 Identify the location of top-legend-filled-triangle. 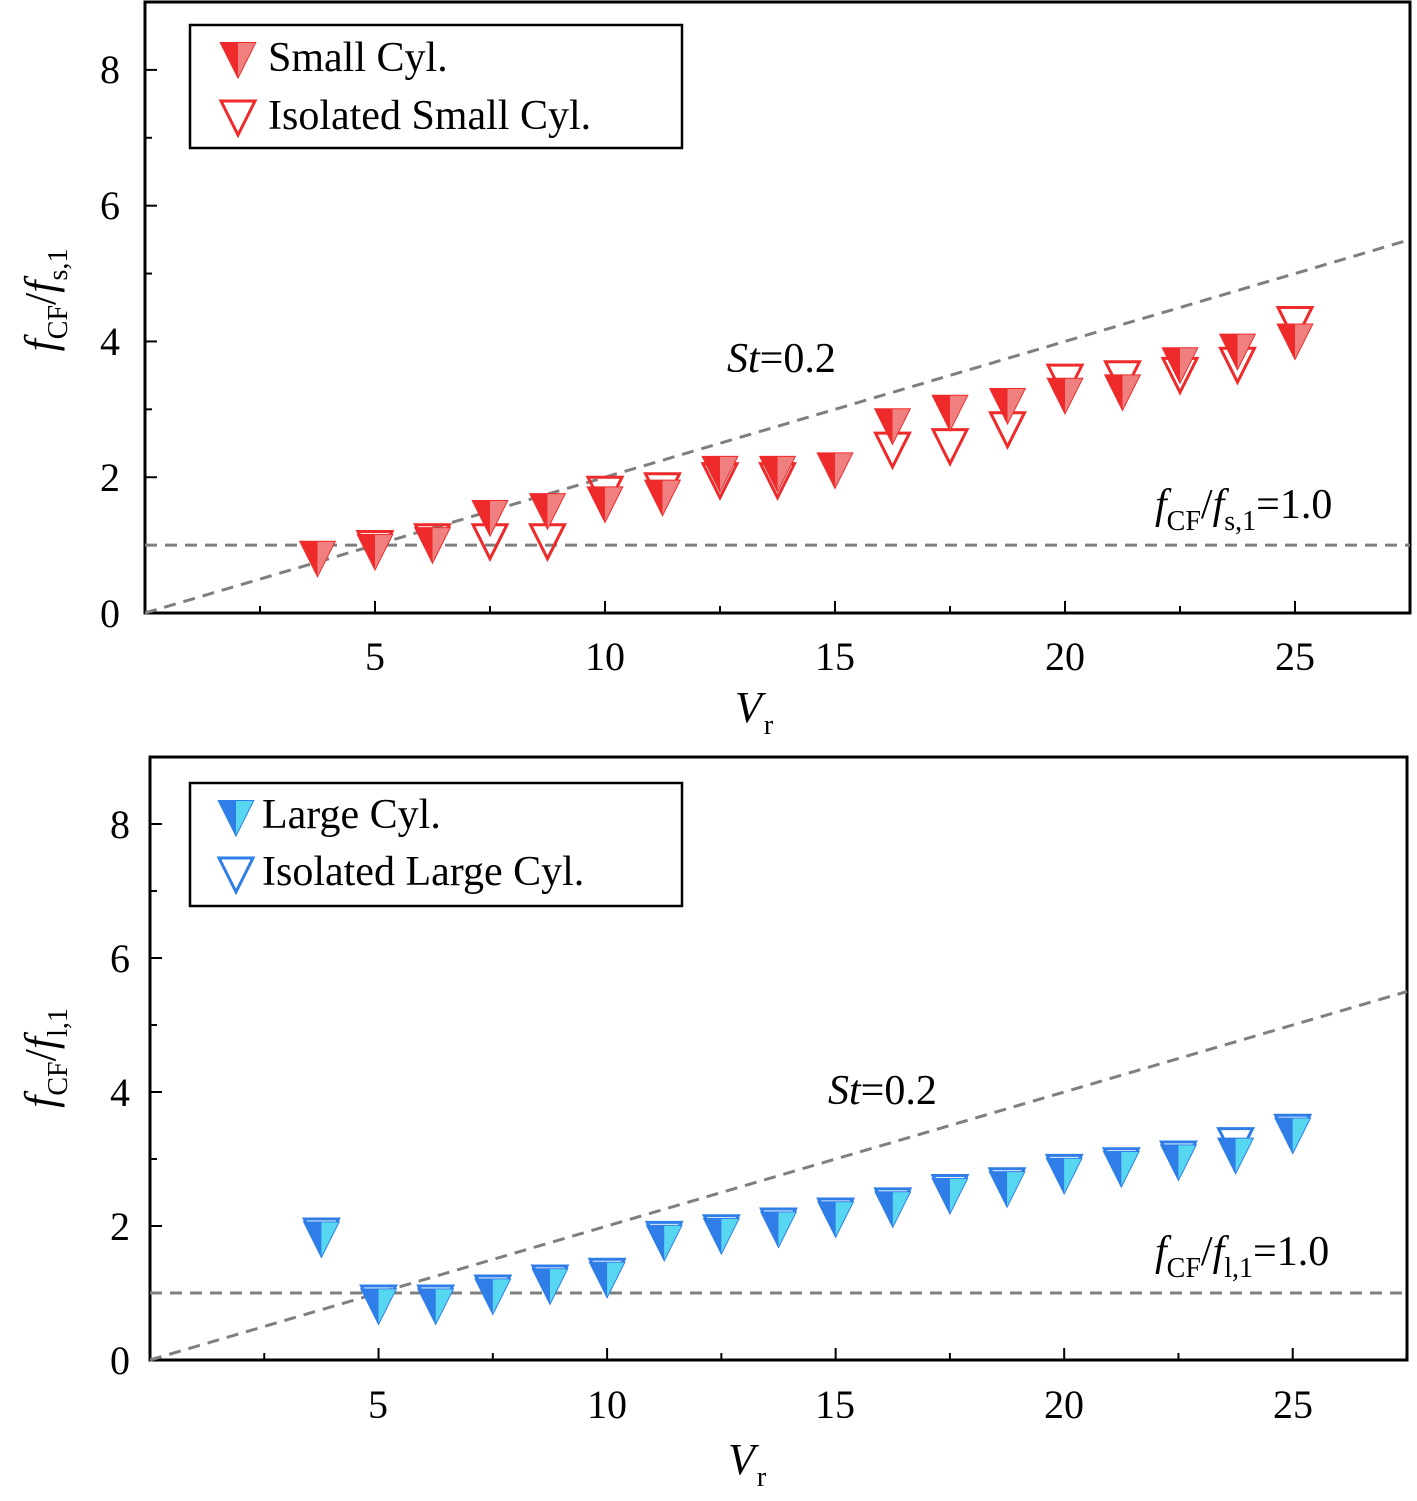
(238, 61).